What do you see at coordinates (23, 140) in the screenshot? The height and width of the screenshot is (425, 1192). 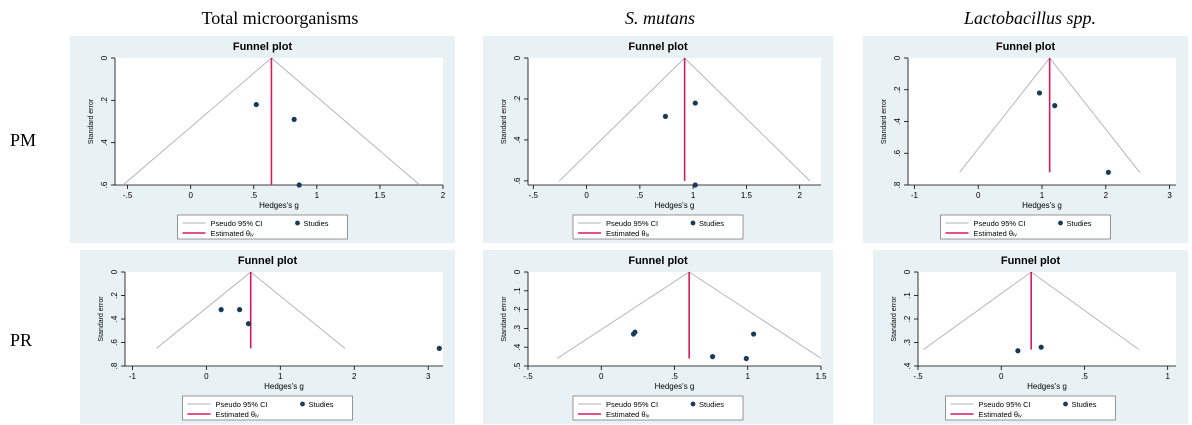 I see `row-label-pm: PM` at bounding box center [23, 140].